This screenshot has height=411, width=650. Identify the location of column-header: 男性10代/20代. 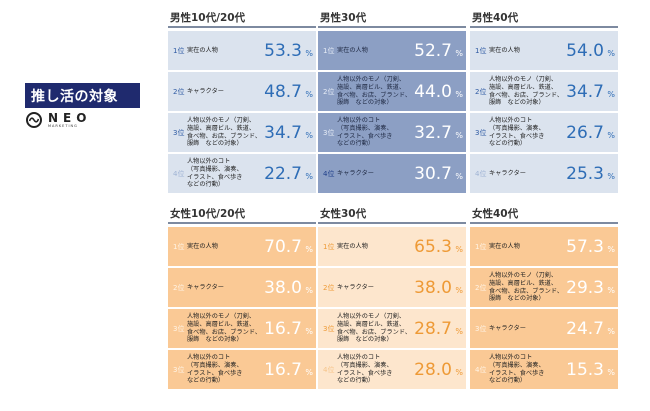
(242, 19).